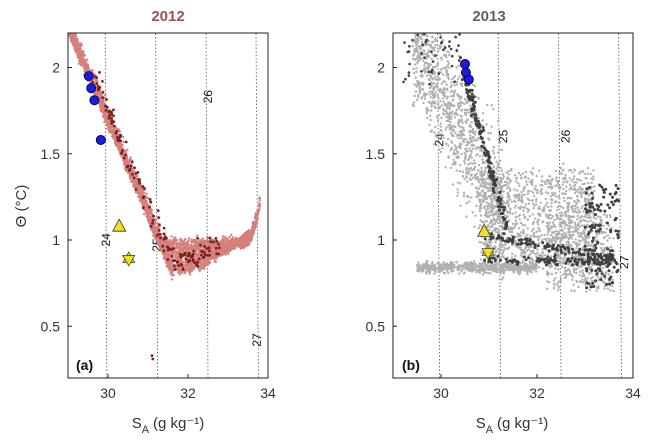  I want to click on panel-tag-a: (a), so click(84, 365).